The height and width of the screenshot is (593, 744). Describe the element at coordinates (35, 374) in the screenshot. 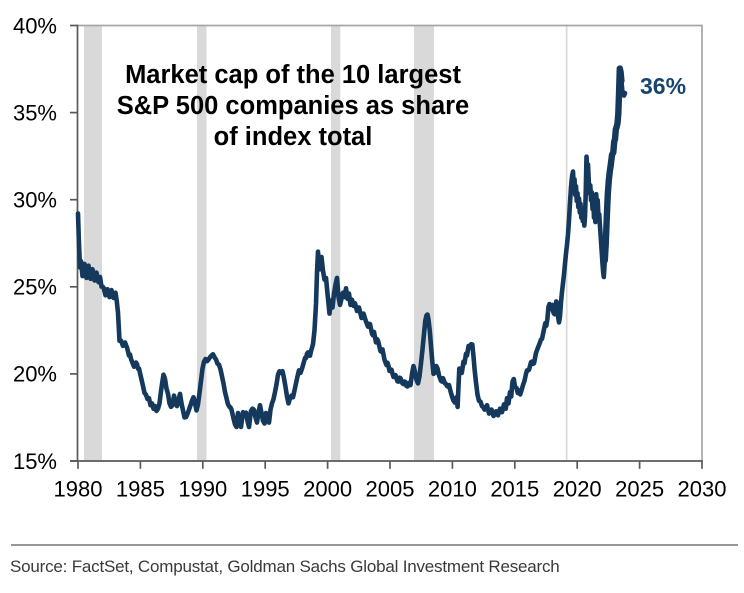

I see `svg-text: 20%` at that location.